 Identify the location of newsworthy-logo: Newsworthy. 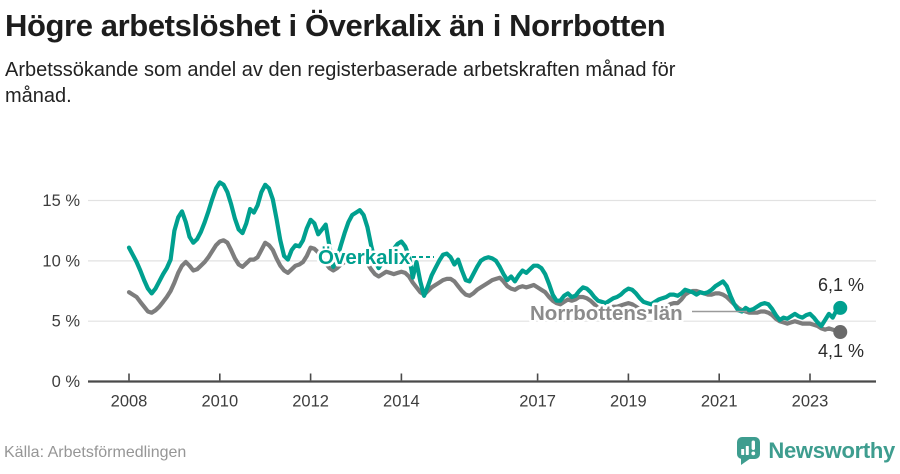
(816, 451).